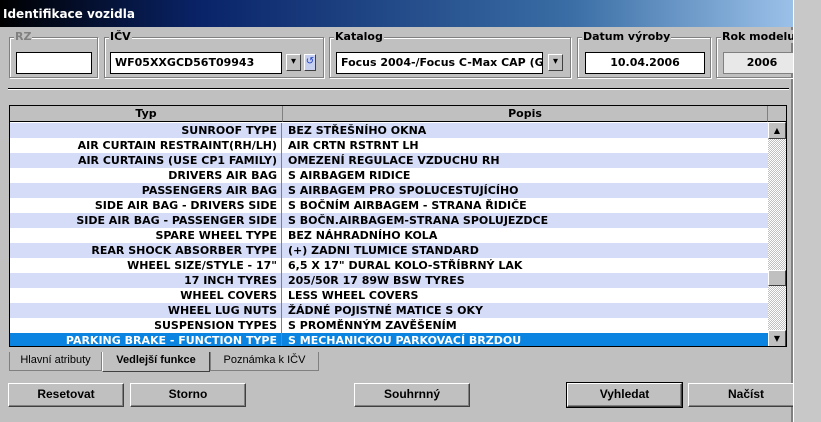 The height and width of the screenshot is (422, 821). I want to click on icv-dropdown-icon: ▾, so click(293, 62).